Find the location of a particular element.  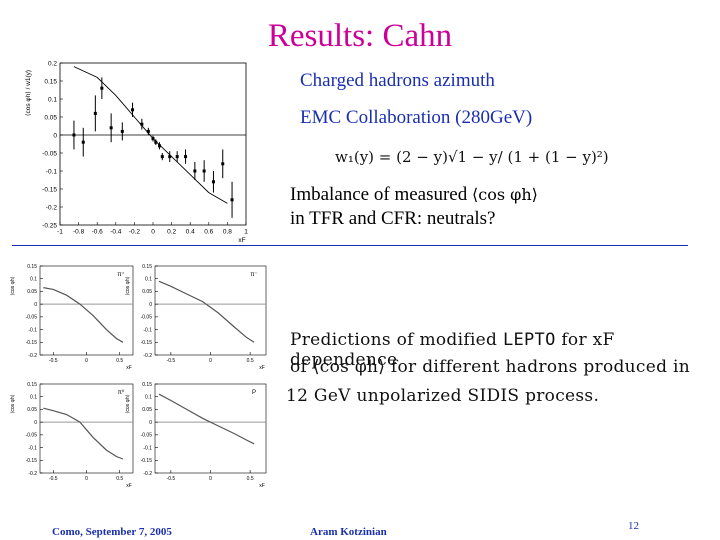

footer-author: Aram Kotzinian is located at coordinates (348, 532).